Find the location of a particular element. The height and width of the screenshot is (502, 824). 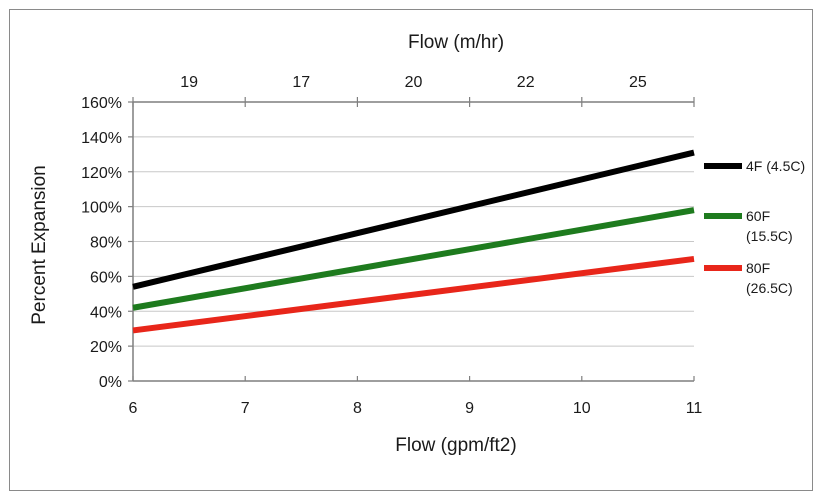

x-tick-label: 8 is located at coordinates (357, 408).